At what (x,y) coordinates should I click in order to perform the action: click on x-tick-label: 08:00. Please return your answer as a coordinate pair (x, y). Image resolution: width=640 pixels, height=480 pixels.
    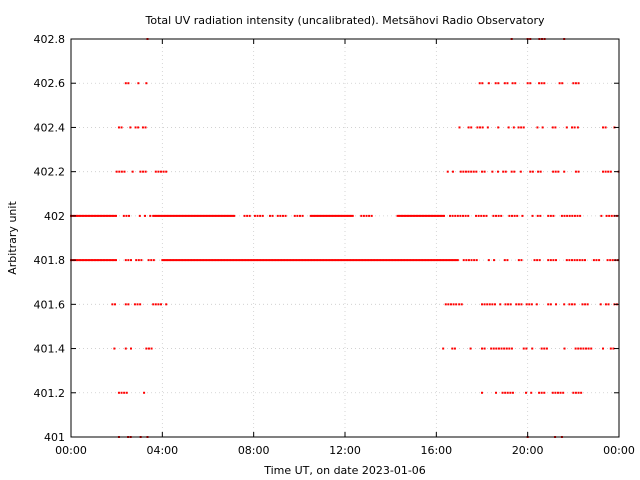
    Looking at the image, I should click on (254, 450).